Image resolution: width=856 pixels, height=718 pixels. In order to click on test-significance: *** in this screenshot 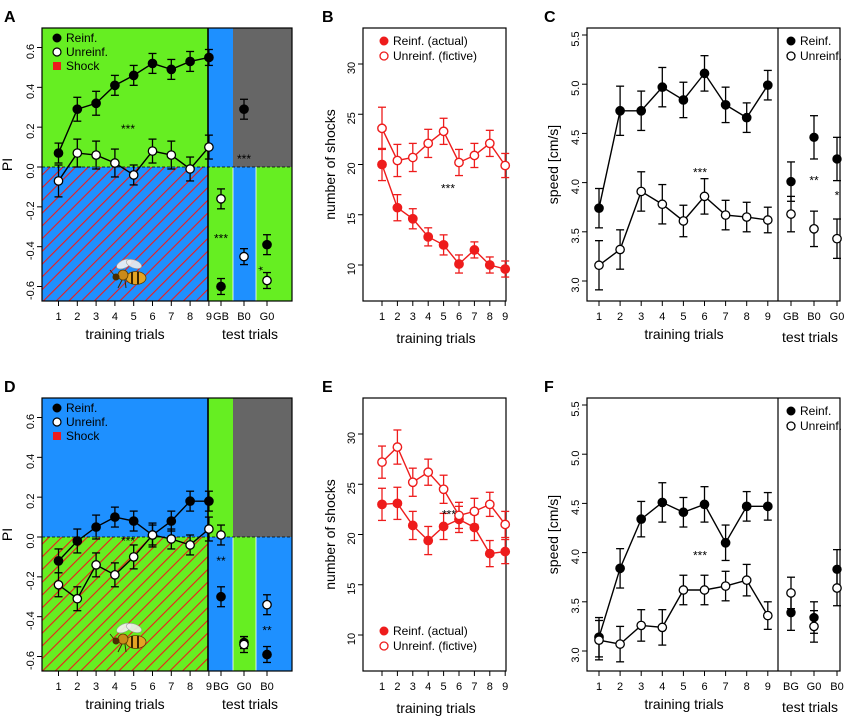, I will do `click(244, 159)`.